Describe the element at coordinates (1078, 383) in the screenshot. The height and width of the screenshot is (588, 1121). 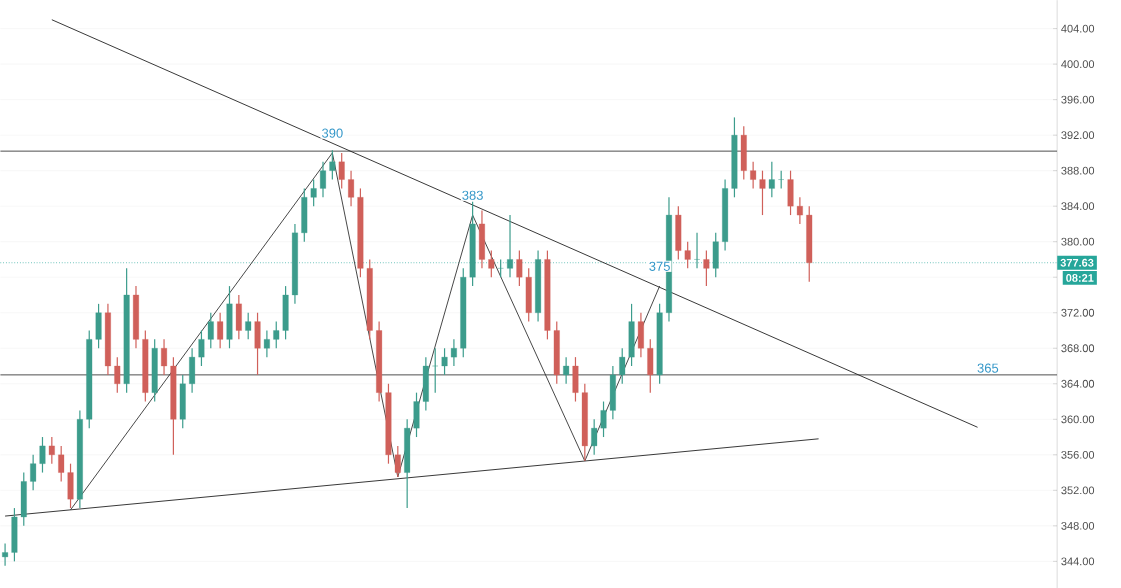
I see `y-tick-label: 364.00` at that location.